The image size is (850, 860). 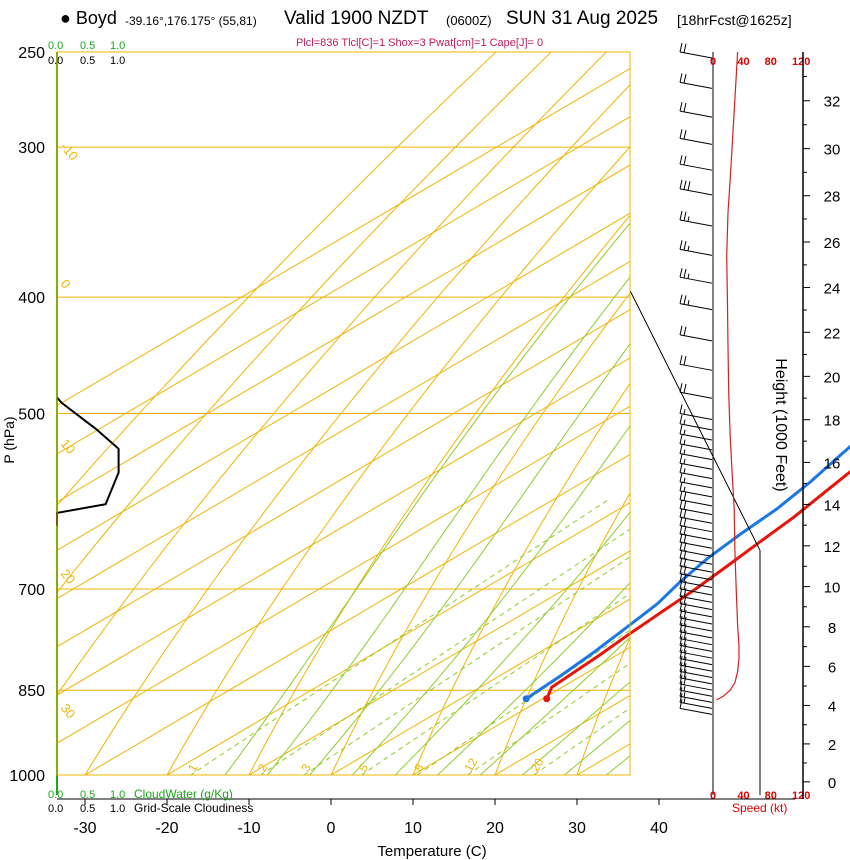 I want to click on sounding-traces, so click(x=686, y=573).